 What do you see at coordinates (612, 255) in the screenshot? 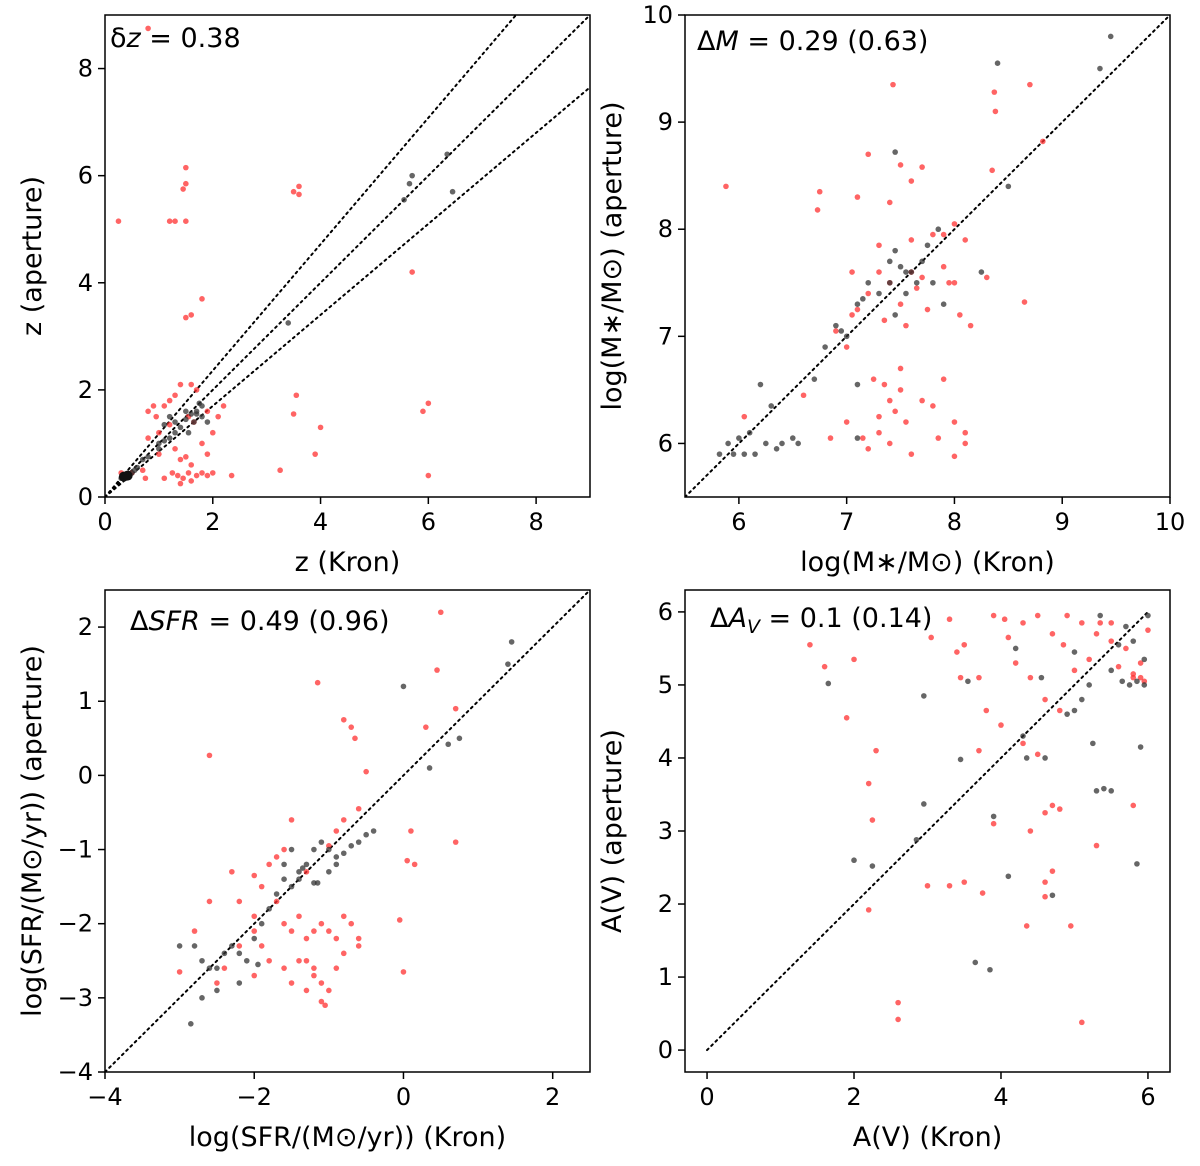
I see `y-axis-label: log(M∗/M⊙) (aperture)` at bounding box center [612, 255].